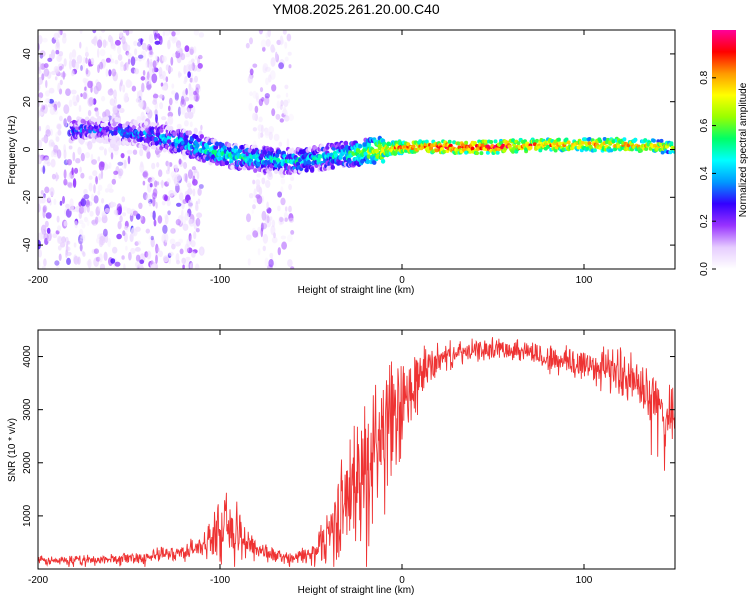 Image resolution: width=750 pixels, height=600 pixels. Describe the element at coordinates (27, 102) in the screenshot. I see `y-tick-label: 20` at that location.